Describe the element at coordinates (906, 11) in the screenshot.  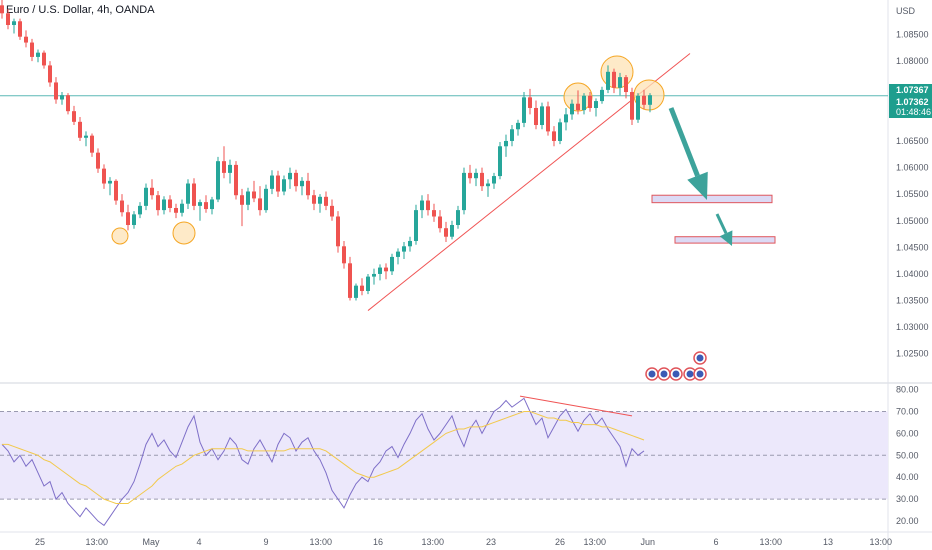
I see `currency-label: USD` at that location.